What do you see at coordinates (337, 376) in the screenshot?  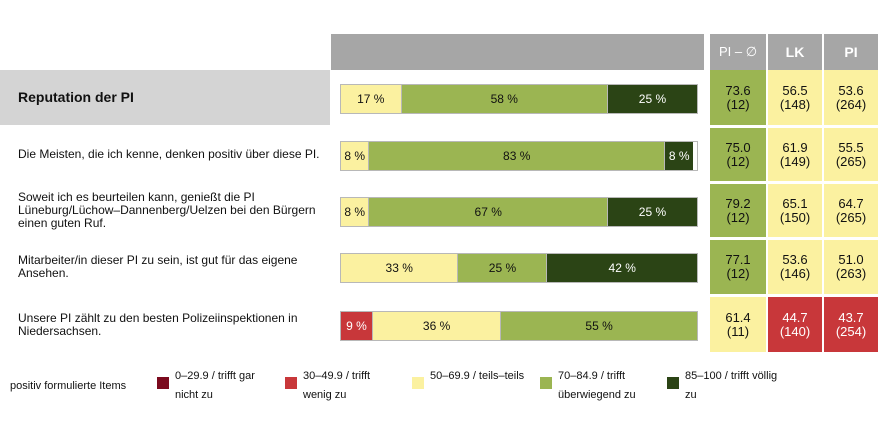 I see `legend-label-line: 30–49.9 / trifft` at bounding box center [337, 376].